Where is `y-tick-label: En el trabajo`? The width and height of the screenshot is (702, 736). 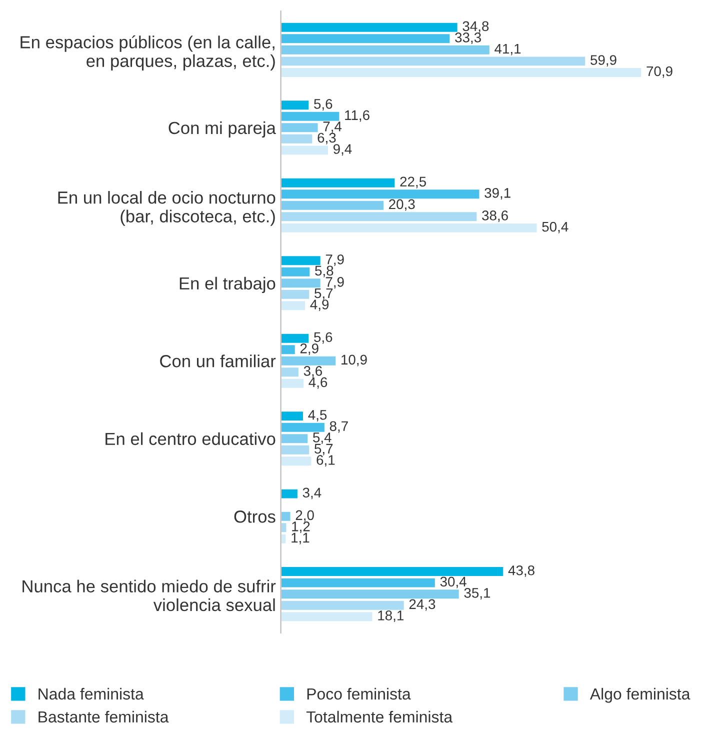 y-tick-label: En el trabajo is located at coordinates (228, 285).